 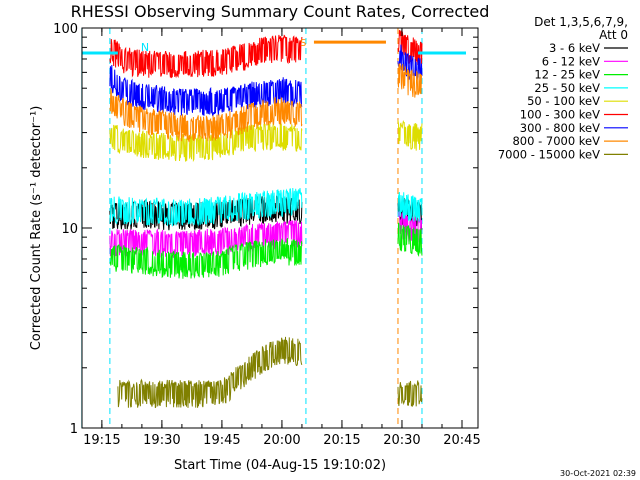 I want to click on x-tick-label: 19:45, so click(x=221, y=440).